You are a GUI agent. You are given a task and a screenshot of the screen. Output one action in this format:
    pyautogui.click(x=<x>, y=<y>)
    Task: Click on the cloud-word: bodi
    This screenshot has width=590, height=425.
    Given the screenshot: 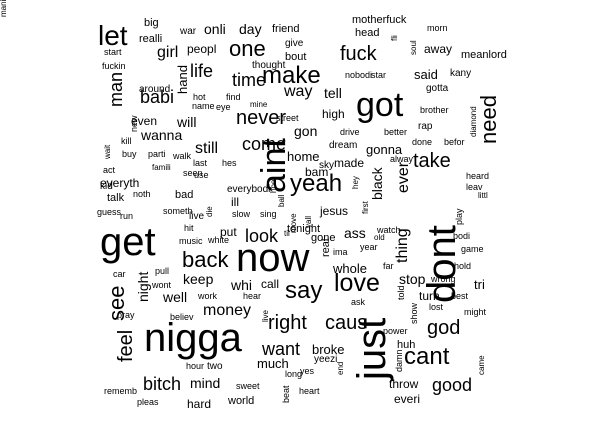 What is the action you would take?
    pyautogui.click(x=462, y=236)
    